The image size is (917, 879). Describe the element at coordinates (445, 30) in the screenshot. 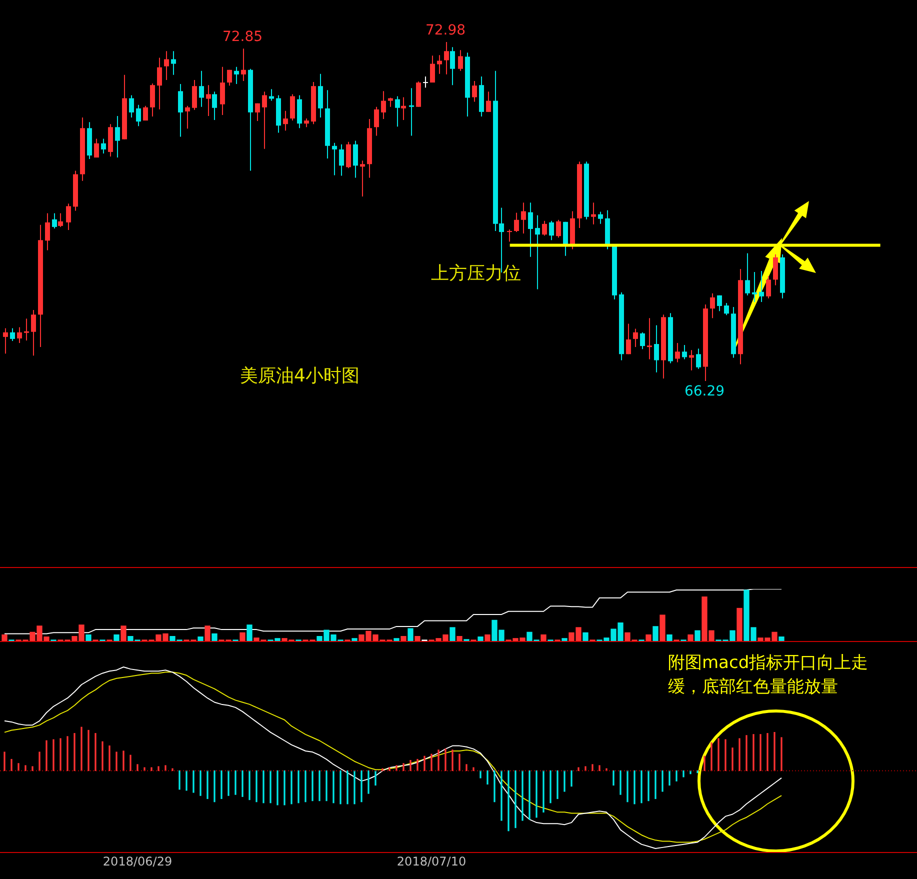

I see `annotation: 72.98` at that location.